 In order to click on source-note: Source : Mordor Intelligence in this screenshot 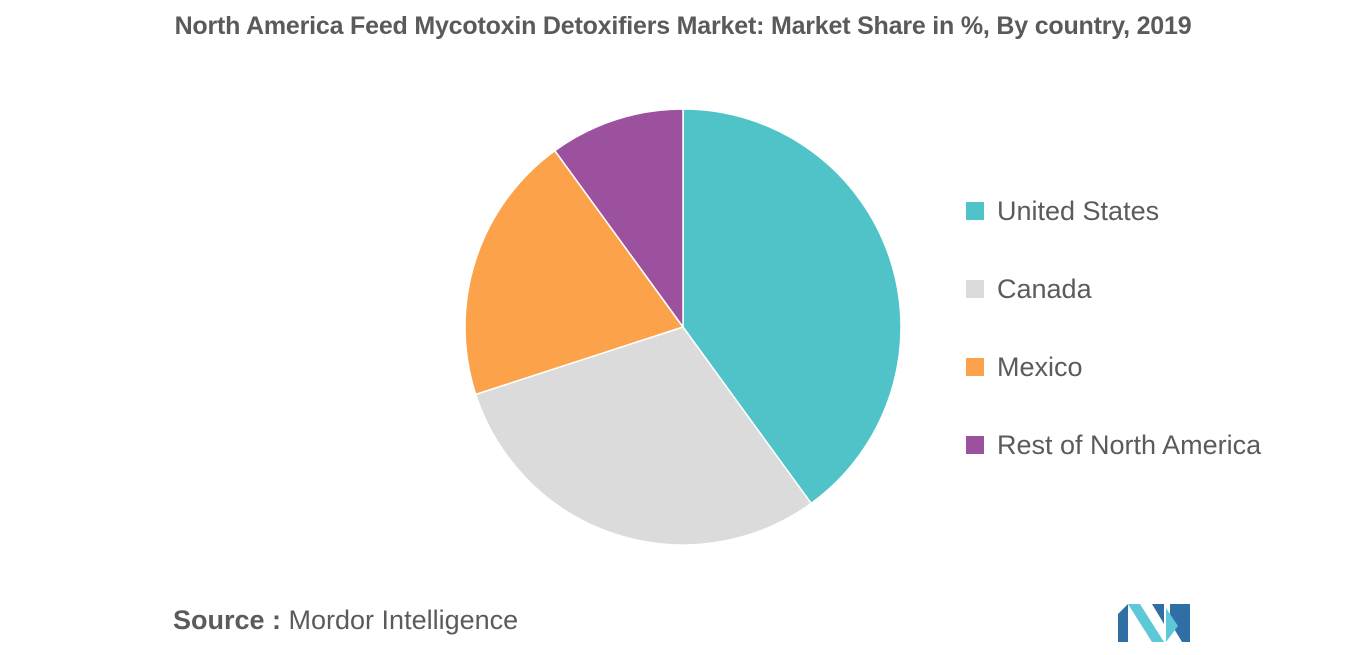, I will do `click(345, 620)`.